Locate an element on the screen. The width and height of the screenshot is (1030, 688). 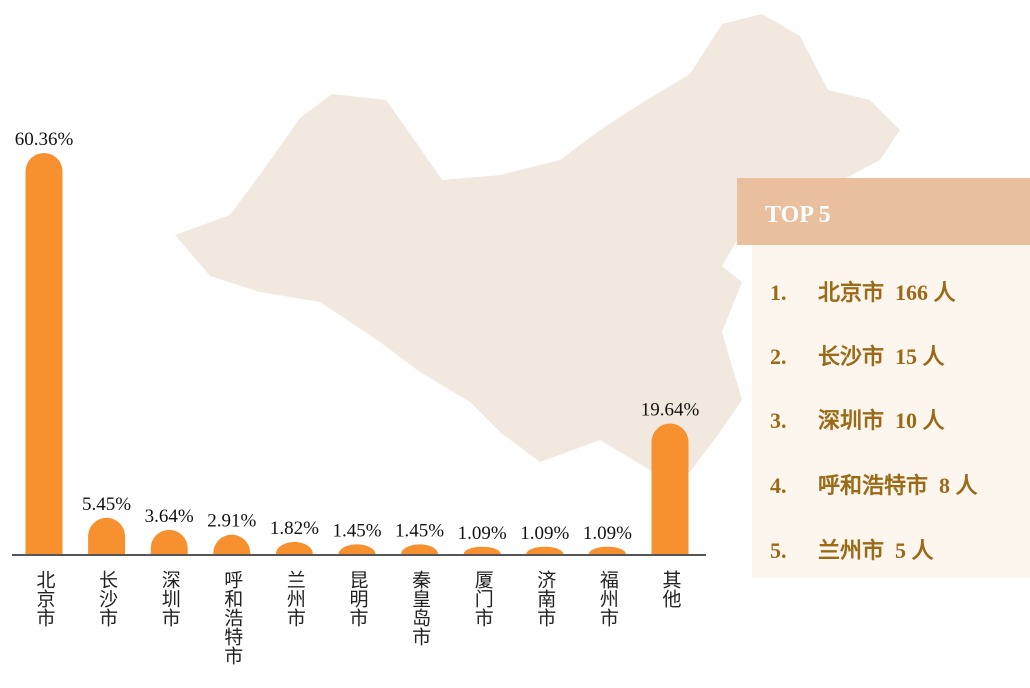
top5-rank: 2. is located at coordinates (778, 356).